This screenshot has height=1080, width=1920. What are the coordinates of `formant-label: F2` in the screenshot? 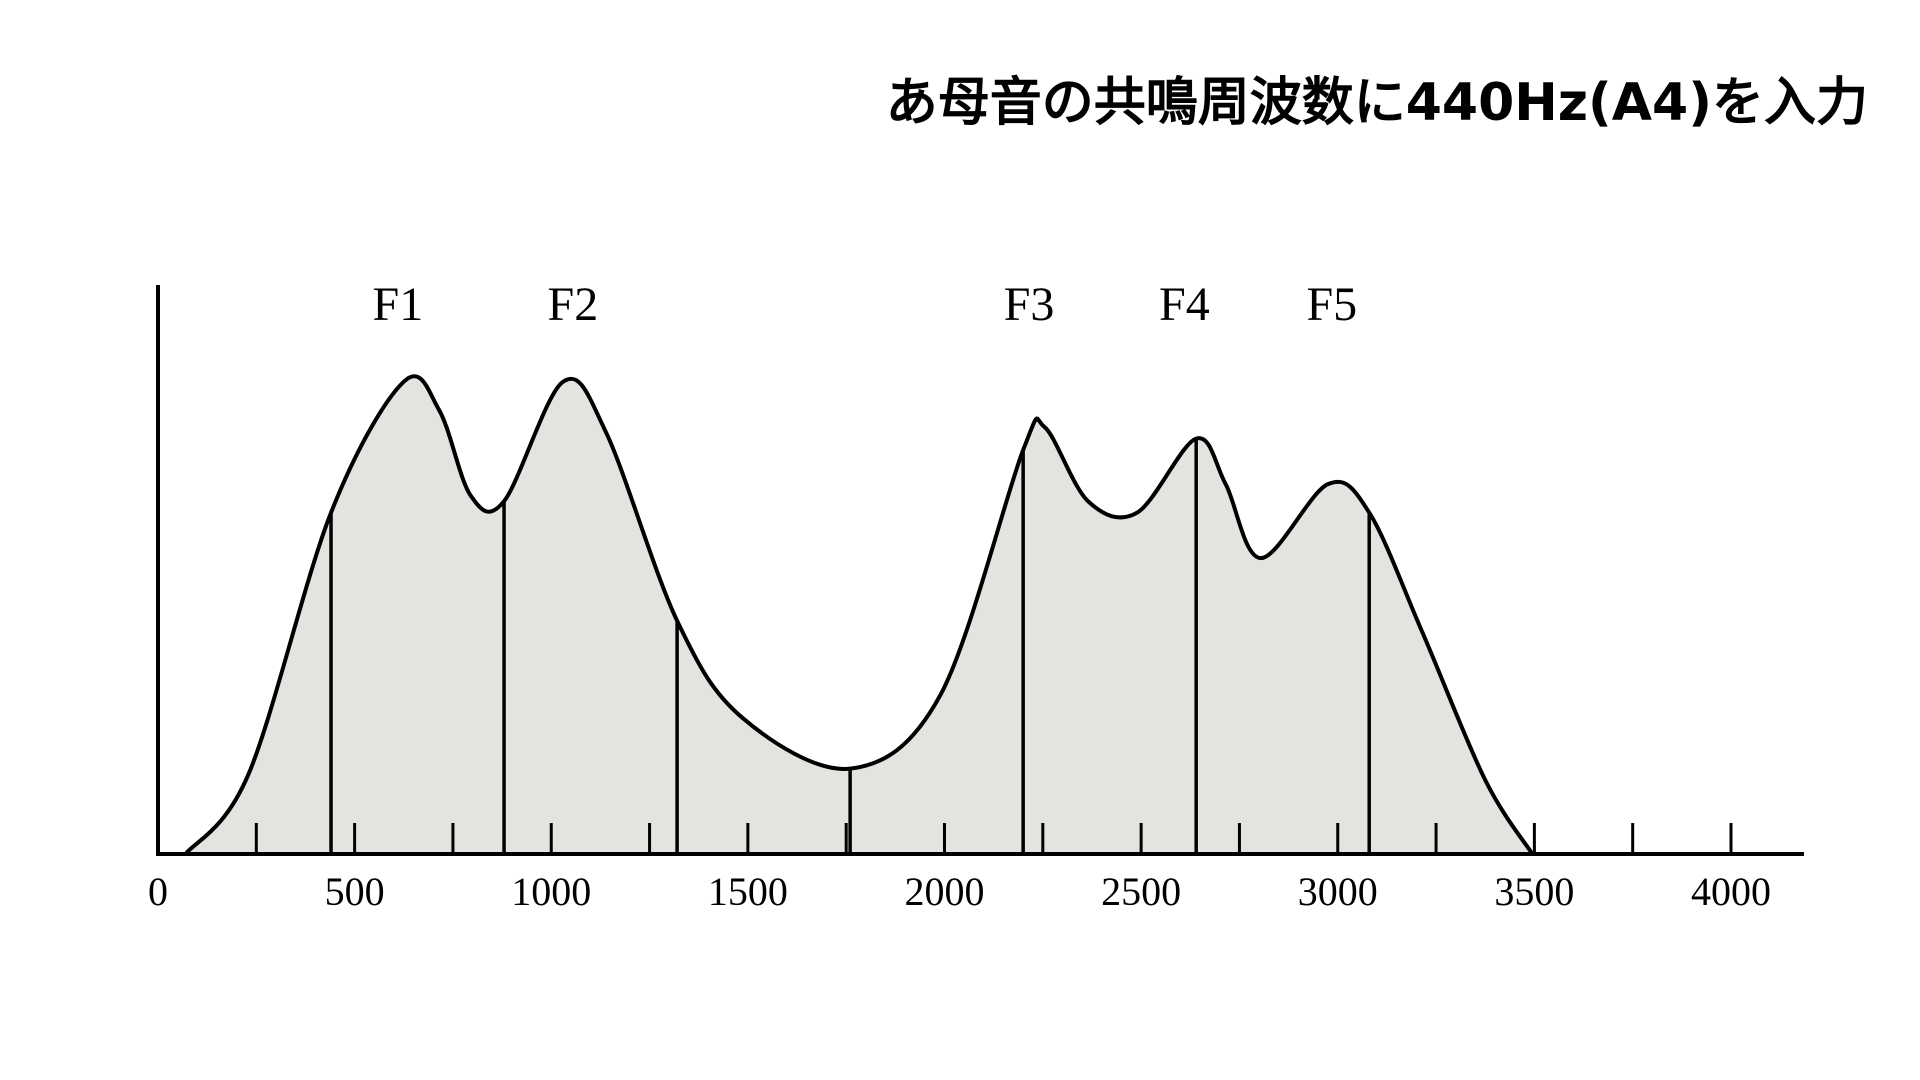 It's located at (573, 304).